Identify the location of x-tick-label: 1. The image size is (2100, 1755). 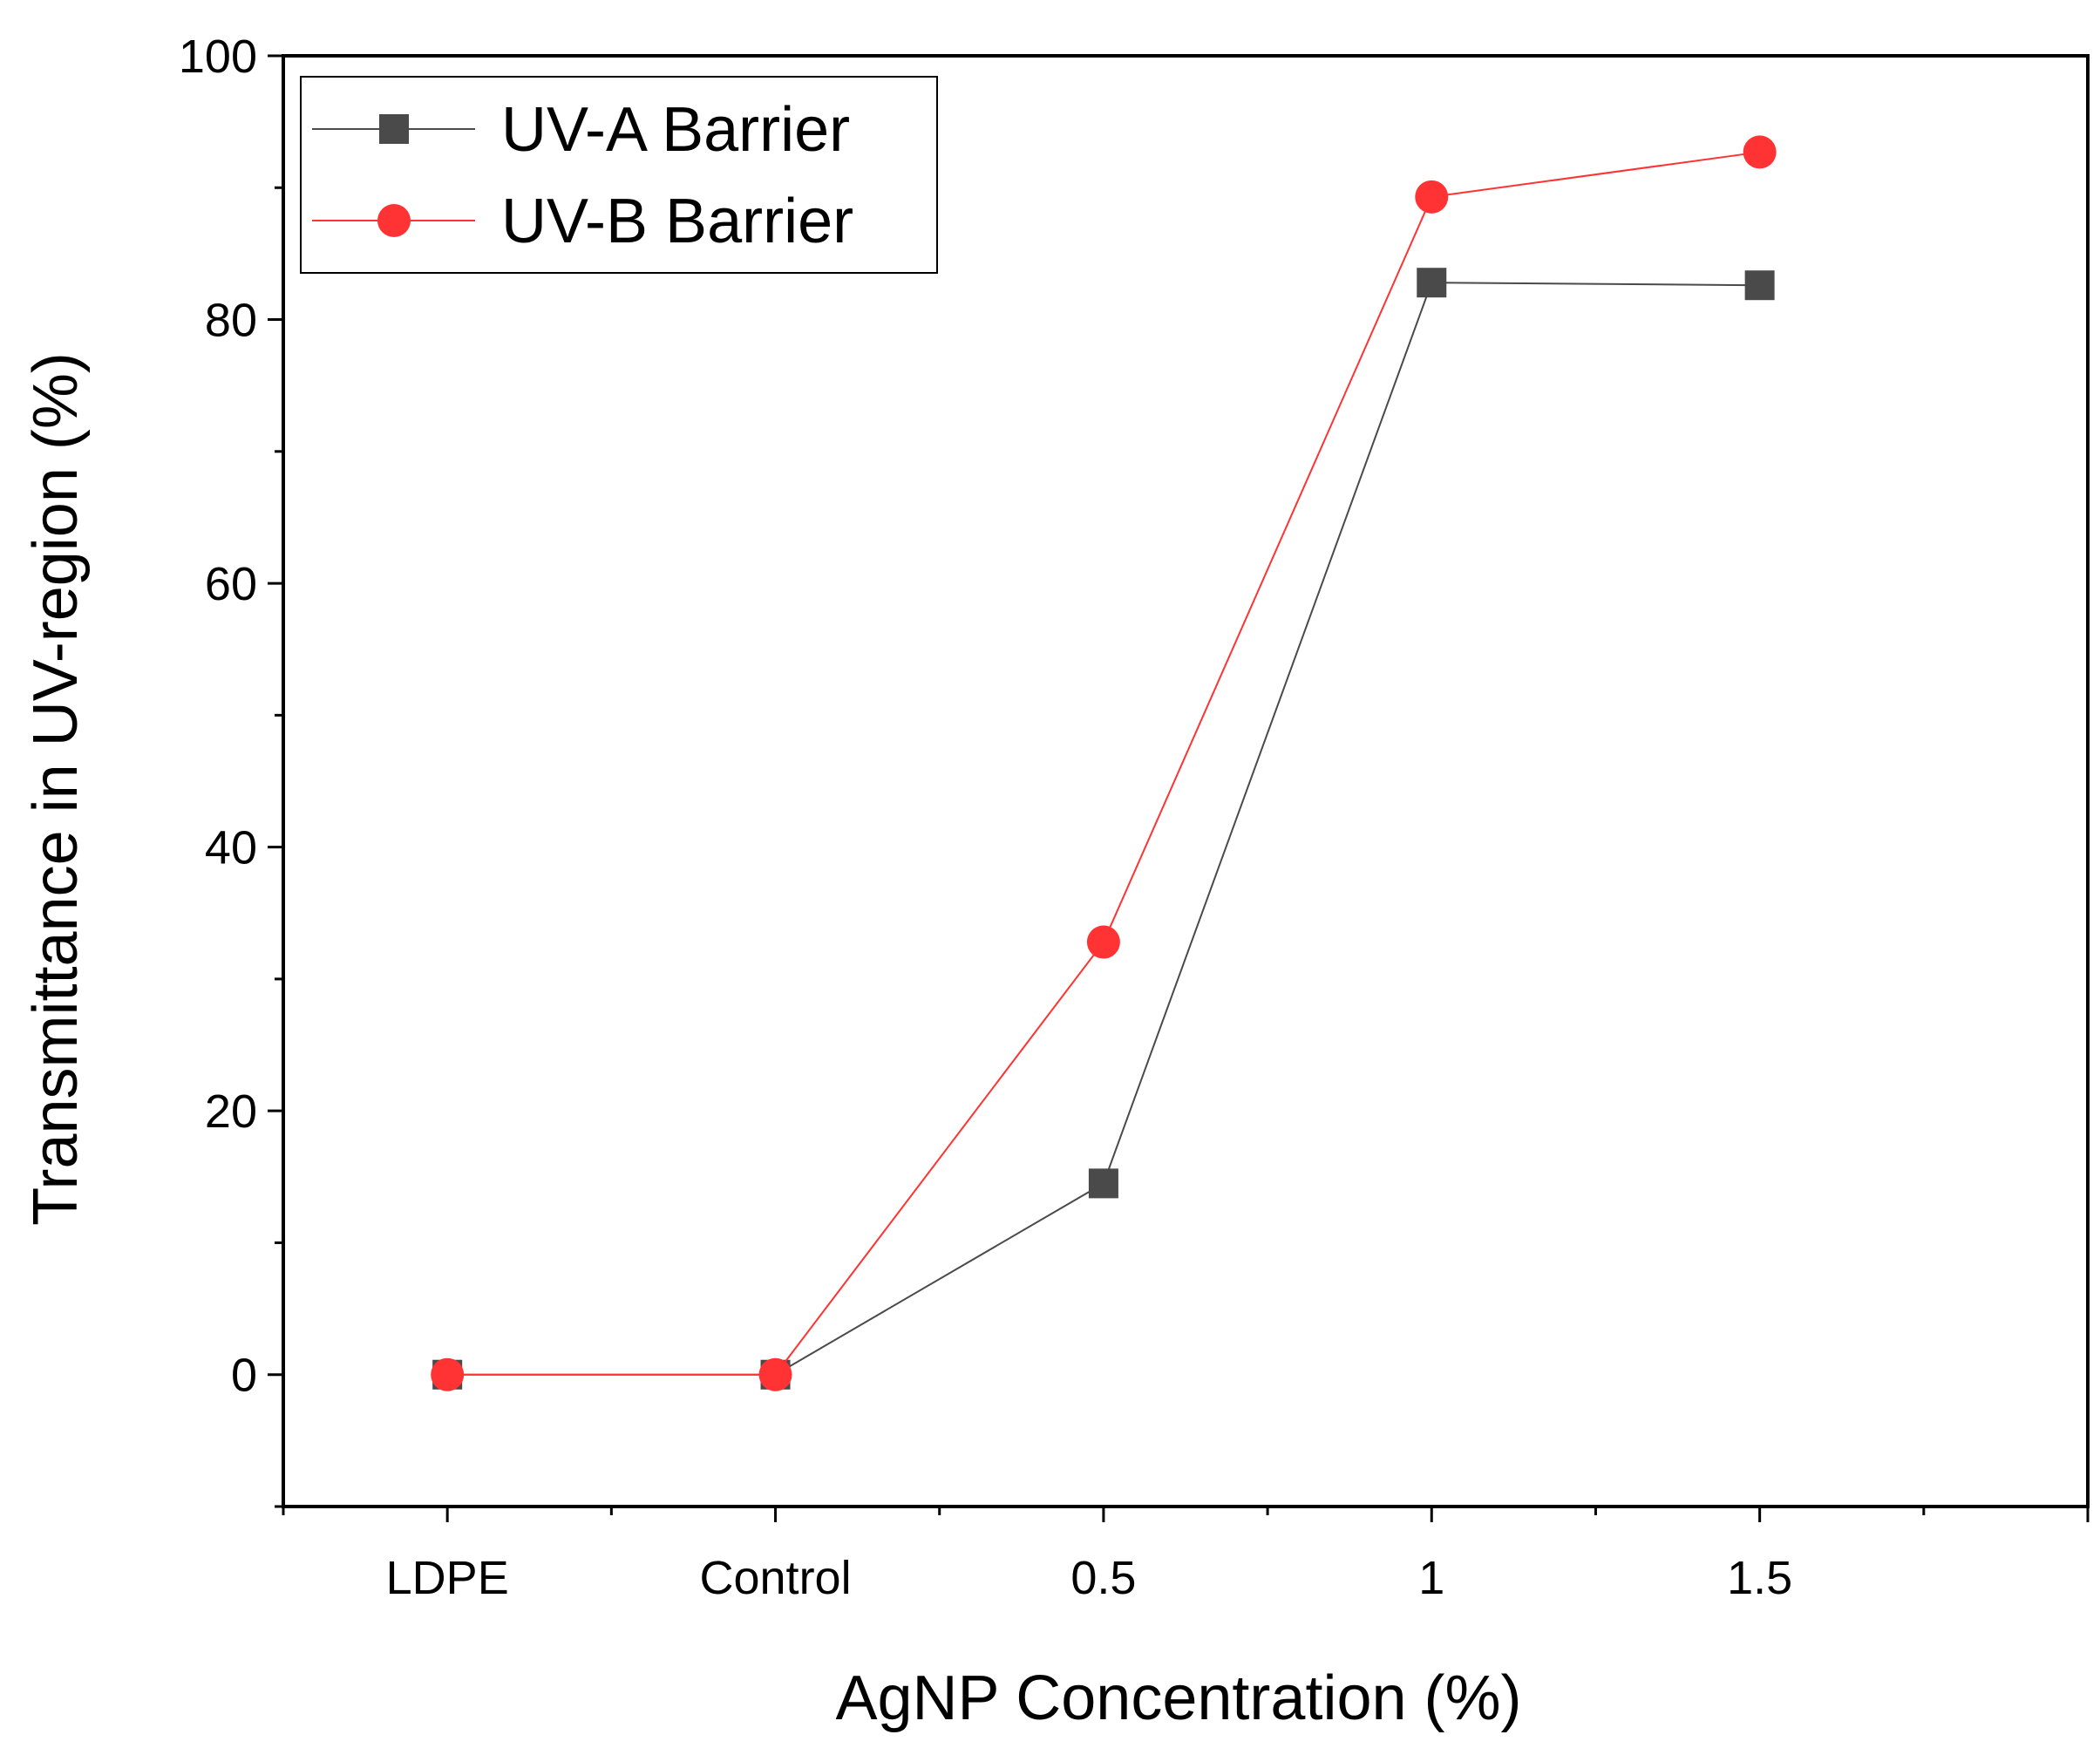
(1431, 1578).